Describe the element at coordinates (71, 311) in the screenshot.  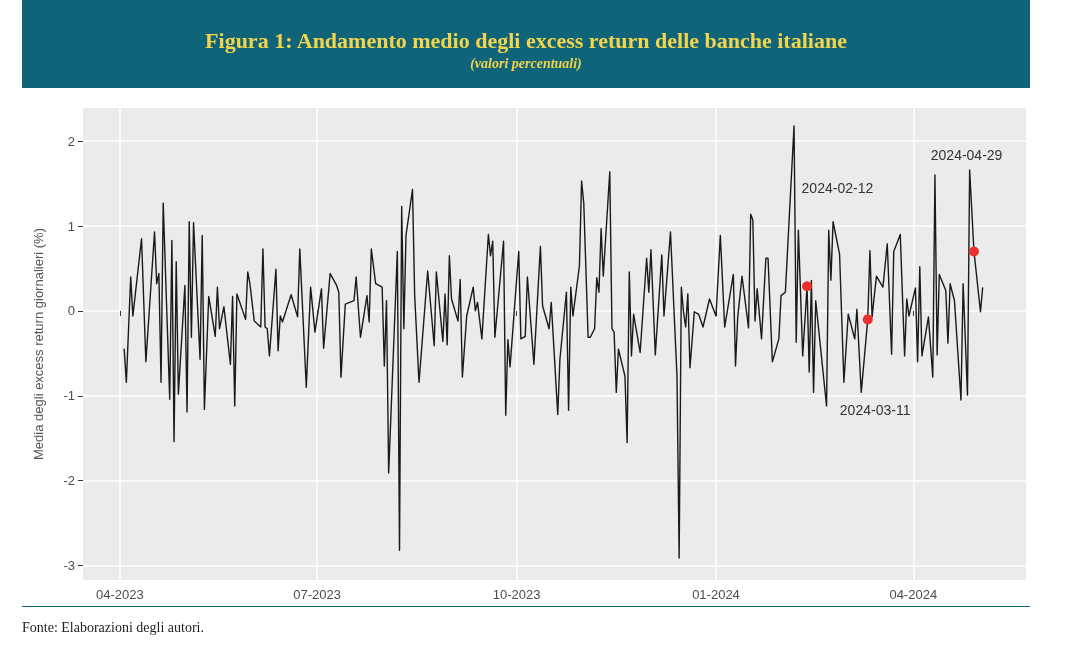
I see `y-tick-label: 0` at that location.